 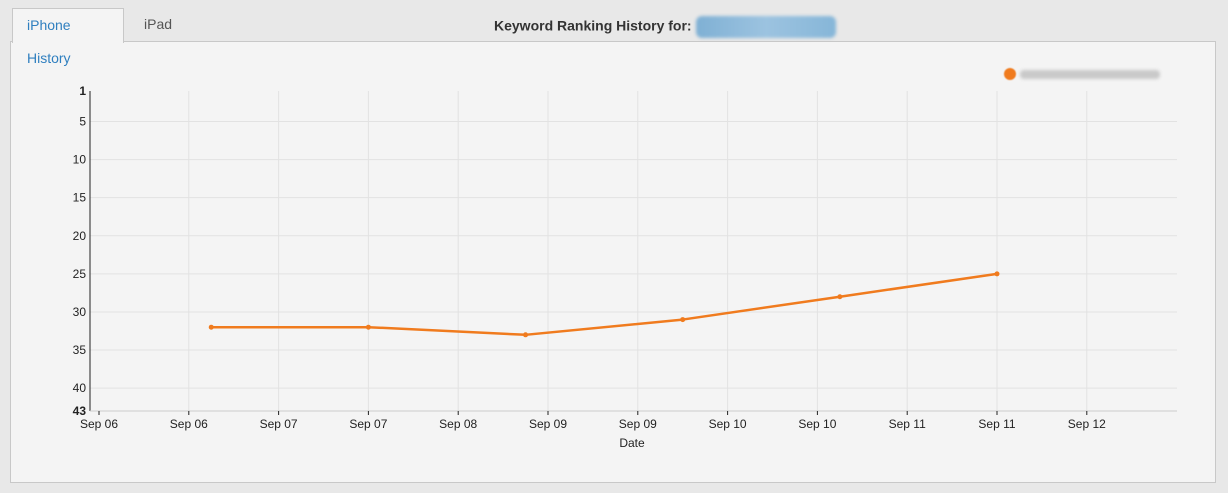 What do you see at coordinates (68, 37) in the screenshot?
I see `tab-iphone-history: iPhone History` at bounding box center [68, 37].